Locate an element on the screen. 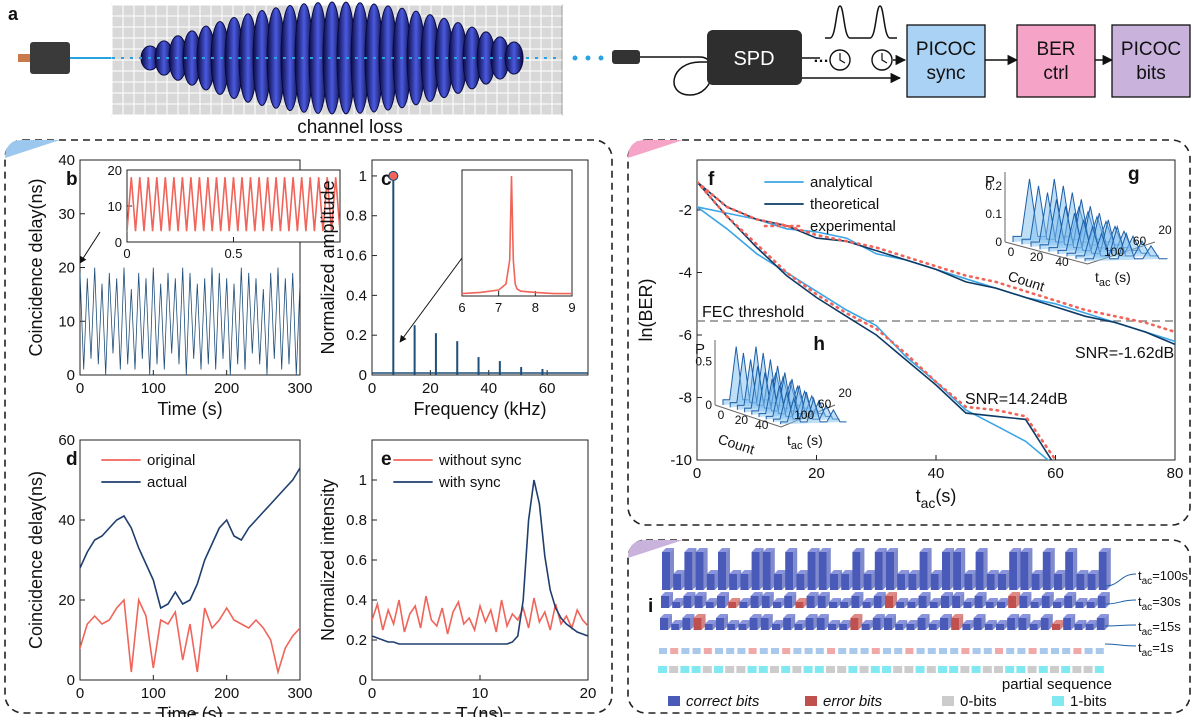 This screenshot has width=1194, height=722. row-value: =30s is located at coordinates (1166, 601).